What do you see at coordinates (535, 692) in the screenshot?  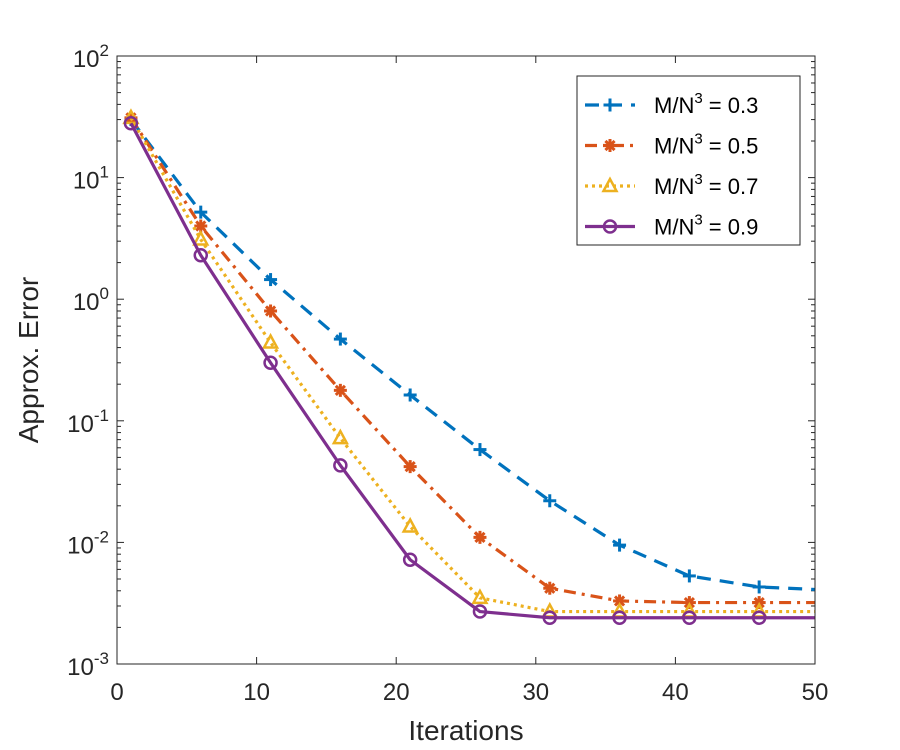 I see `x-tick-label: 30` at bounding box center [535, 692].